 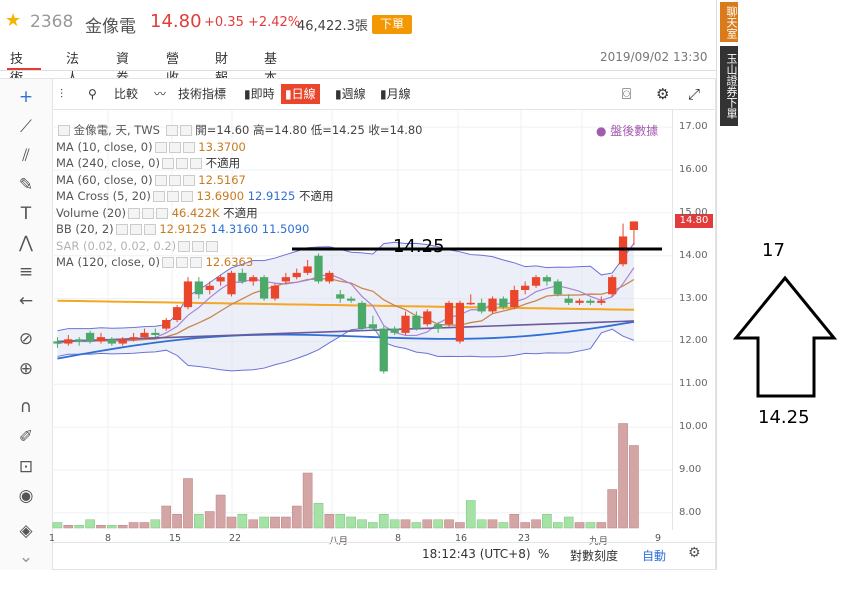 I want to click on y-tick-label: 17.00, so click(x=693, y=127).